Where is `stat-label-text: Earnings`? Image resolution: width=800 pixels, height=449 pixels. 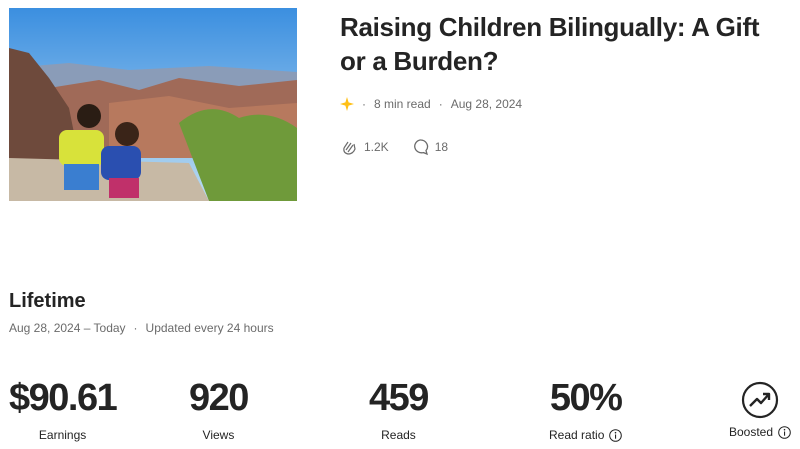
stat-label-text: Earnings is located at coordinates (62, 435).